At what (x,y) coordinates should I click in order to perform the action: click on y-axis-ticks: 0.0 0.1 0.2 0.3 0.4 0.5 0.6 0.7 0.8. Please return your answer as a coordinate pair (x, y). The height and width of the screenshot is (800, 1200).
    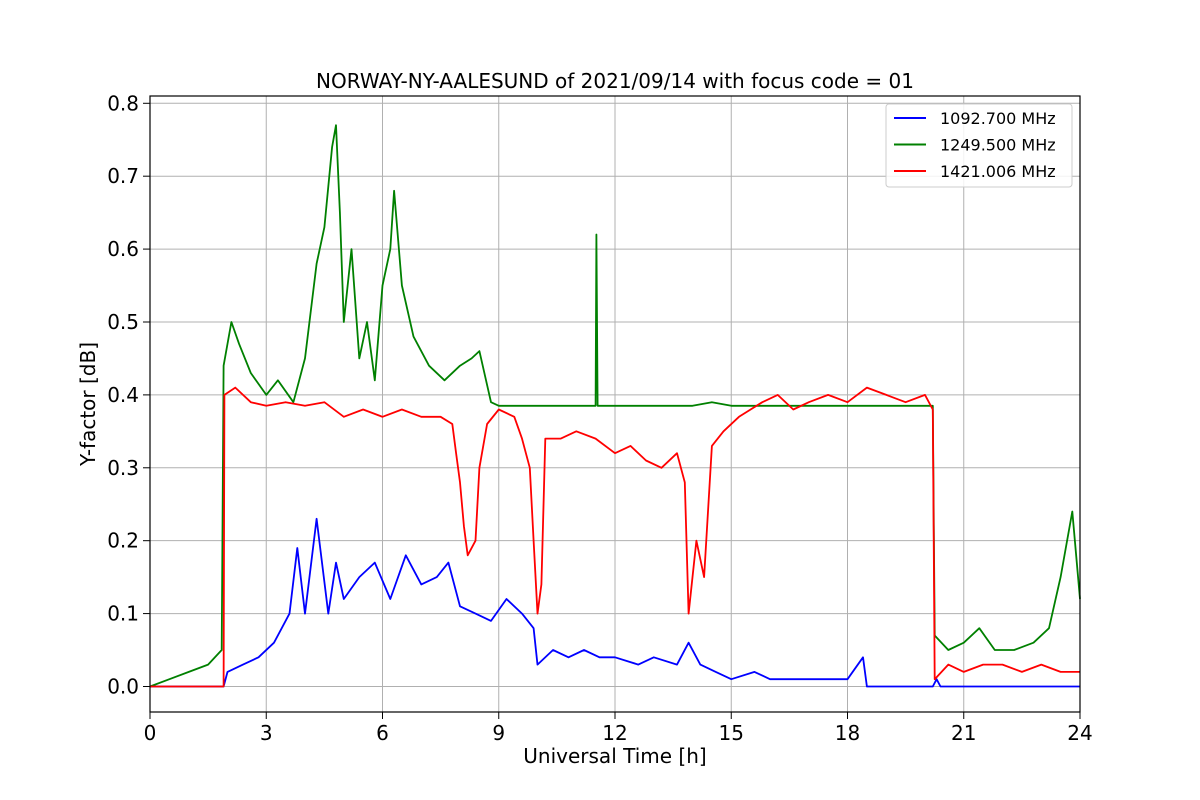
    Looking at the image, I should click on (128, 394).